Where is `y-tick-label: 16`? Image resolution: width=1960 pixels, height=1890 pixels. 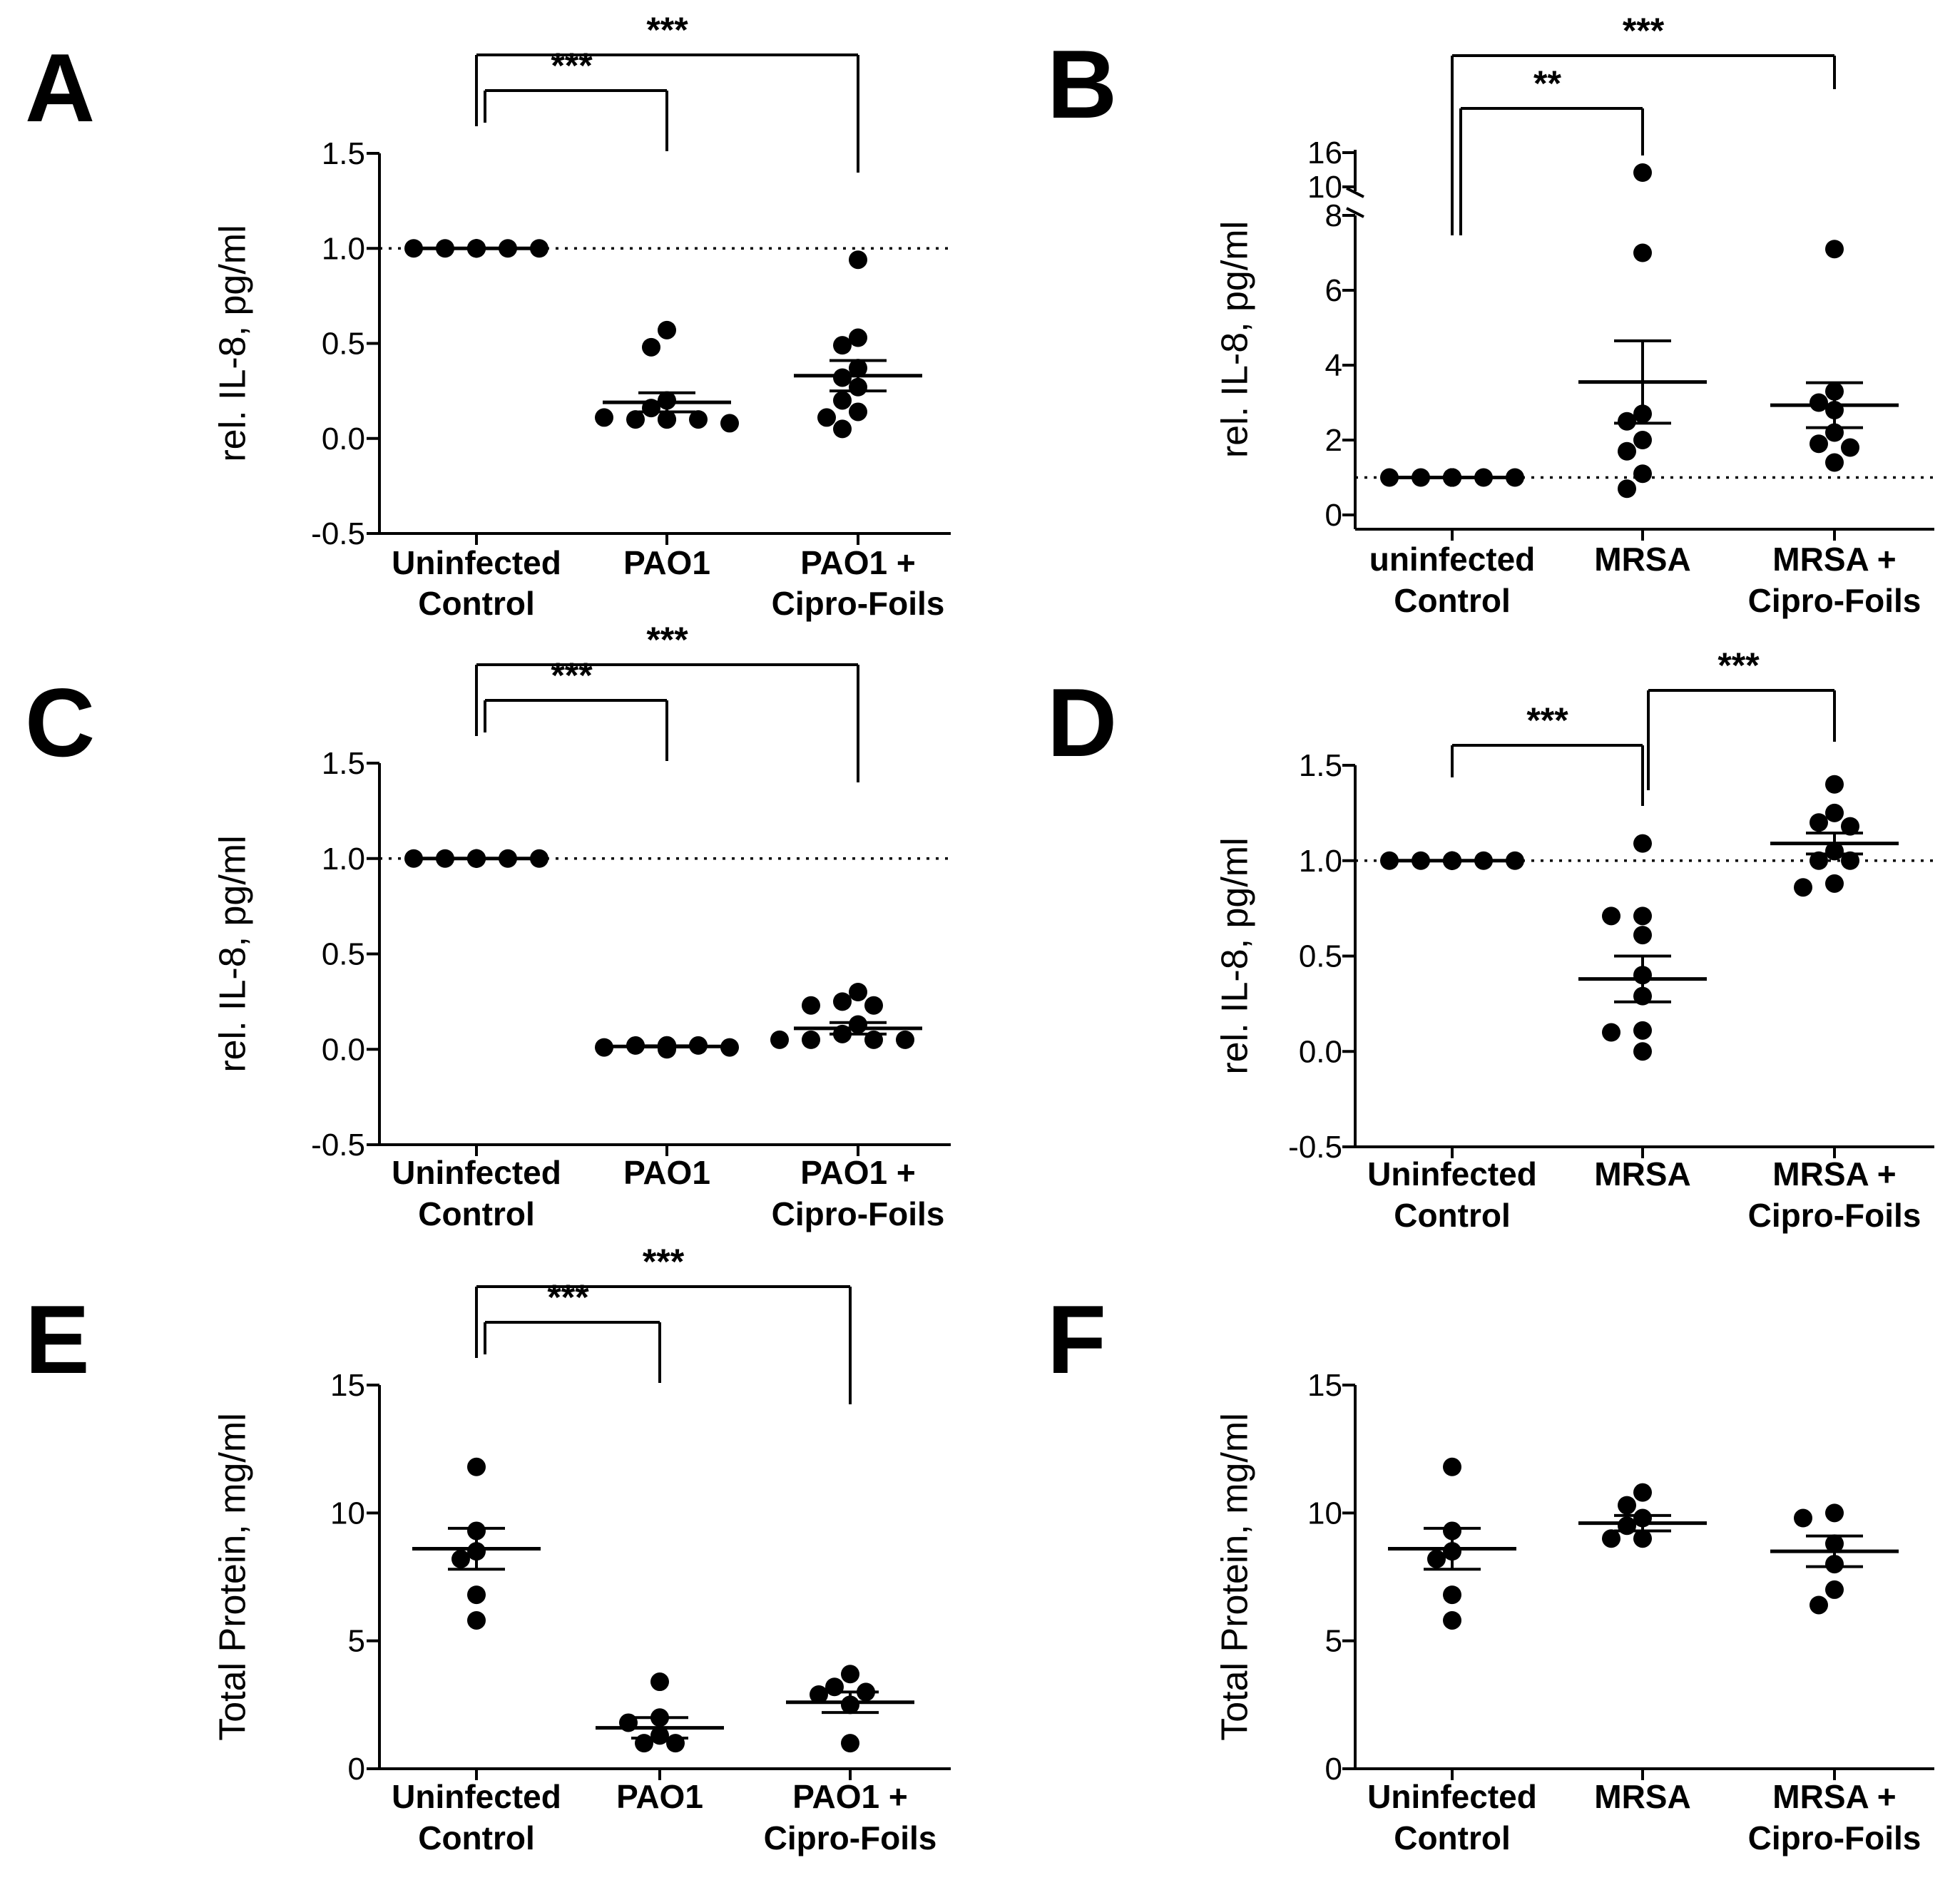 y-tick-label: 16 is located at coordinates (1324, 153).